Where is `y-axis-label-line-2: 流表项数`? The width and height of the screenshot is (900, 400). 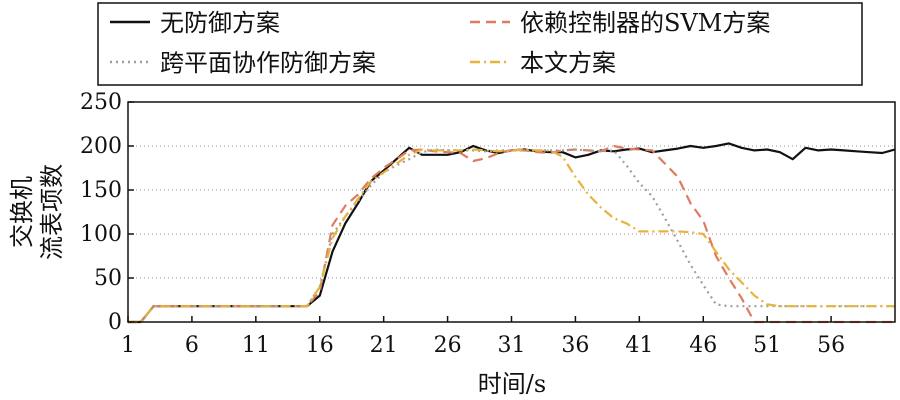
y-axis-label-line-2: 流表项数 is located at coordinates (52, 212).